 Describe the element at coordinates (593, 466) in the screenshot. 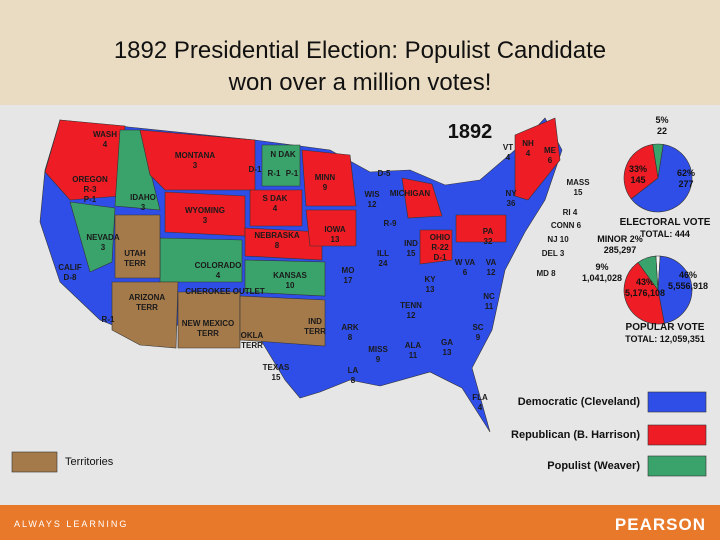

I see `legend-label: Populist (Weaver)` at that location.